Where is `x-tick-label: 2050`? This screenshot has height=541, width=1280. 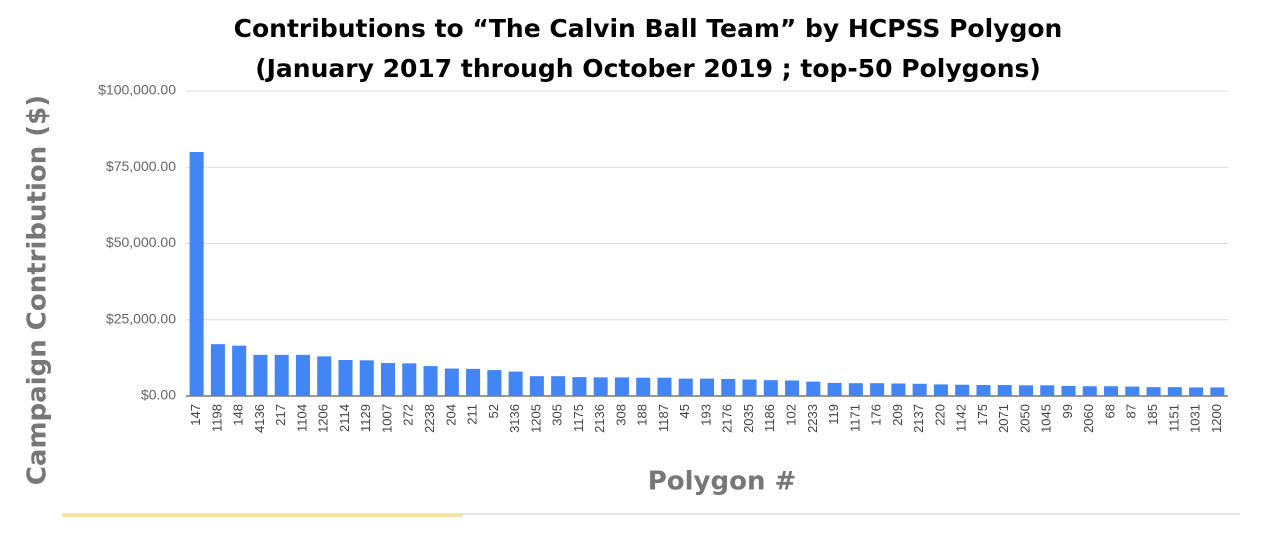 x-tick-label: 2050 is located at coordinates (1024, 418).